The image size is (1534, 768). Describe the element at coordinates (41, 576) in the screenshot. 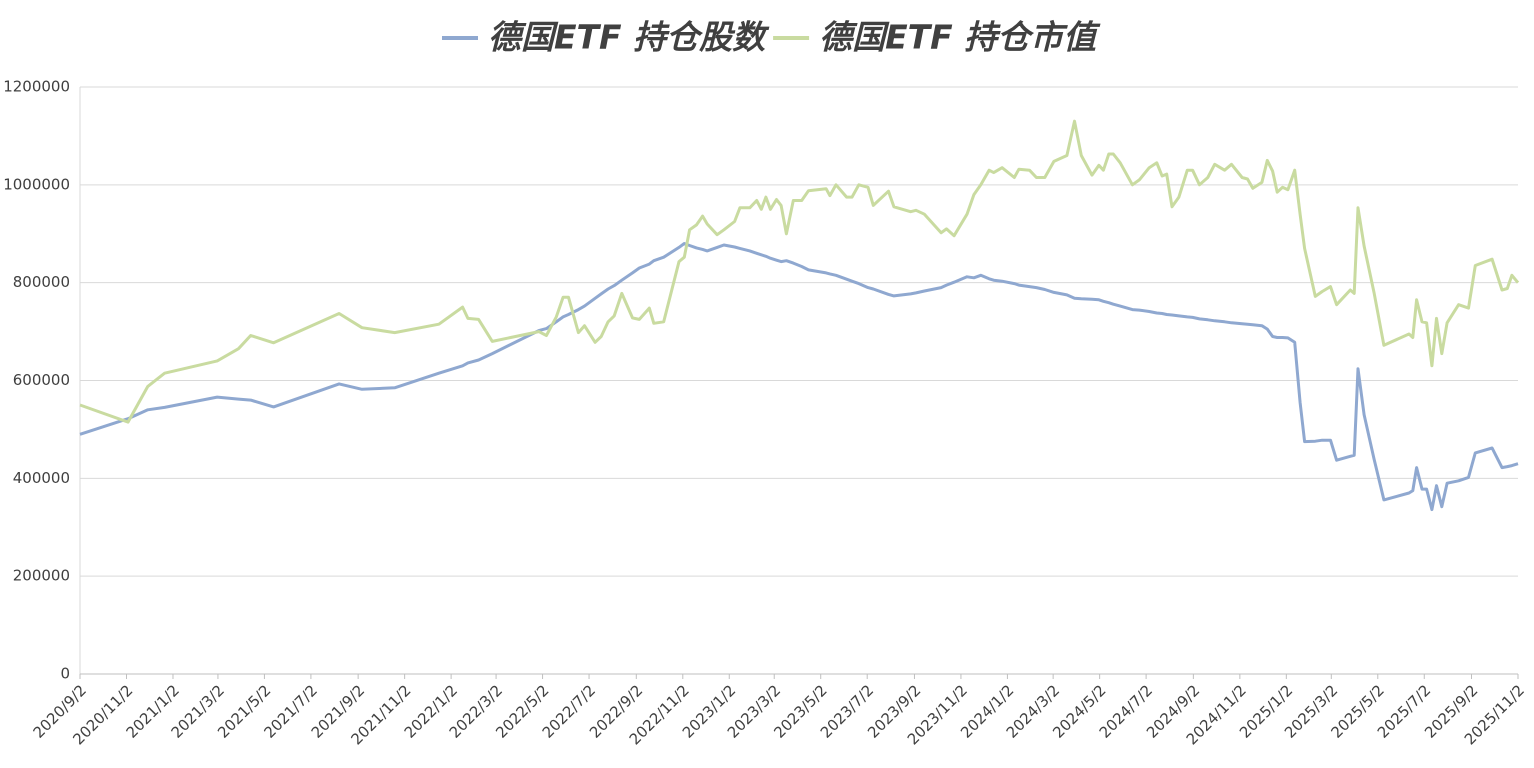

I see `y-tick-label: 200000` at that location.